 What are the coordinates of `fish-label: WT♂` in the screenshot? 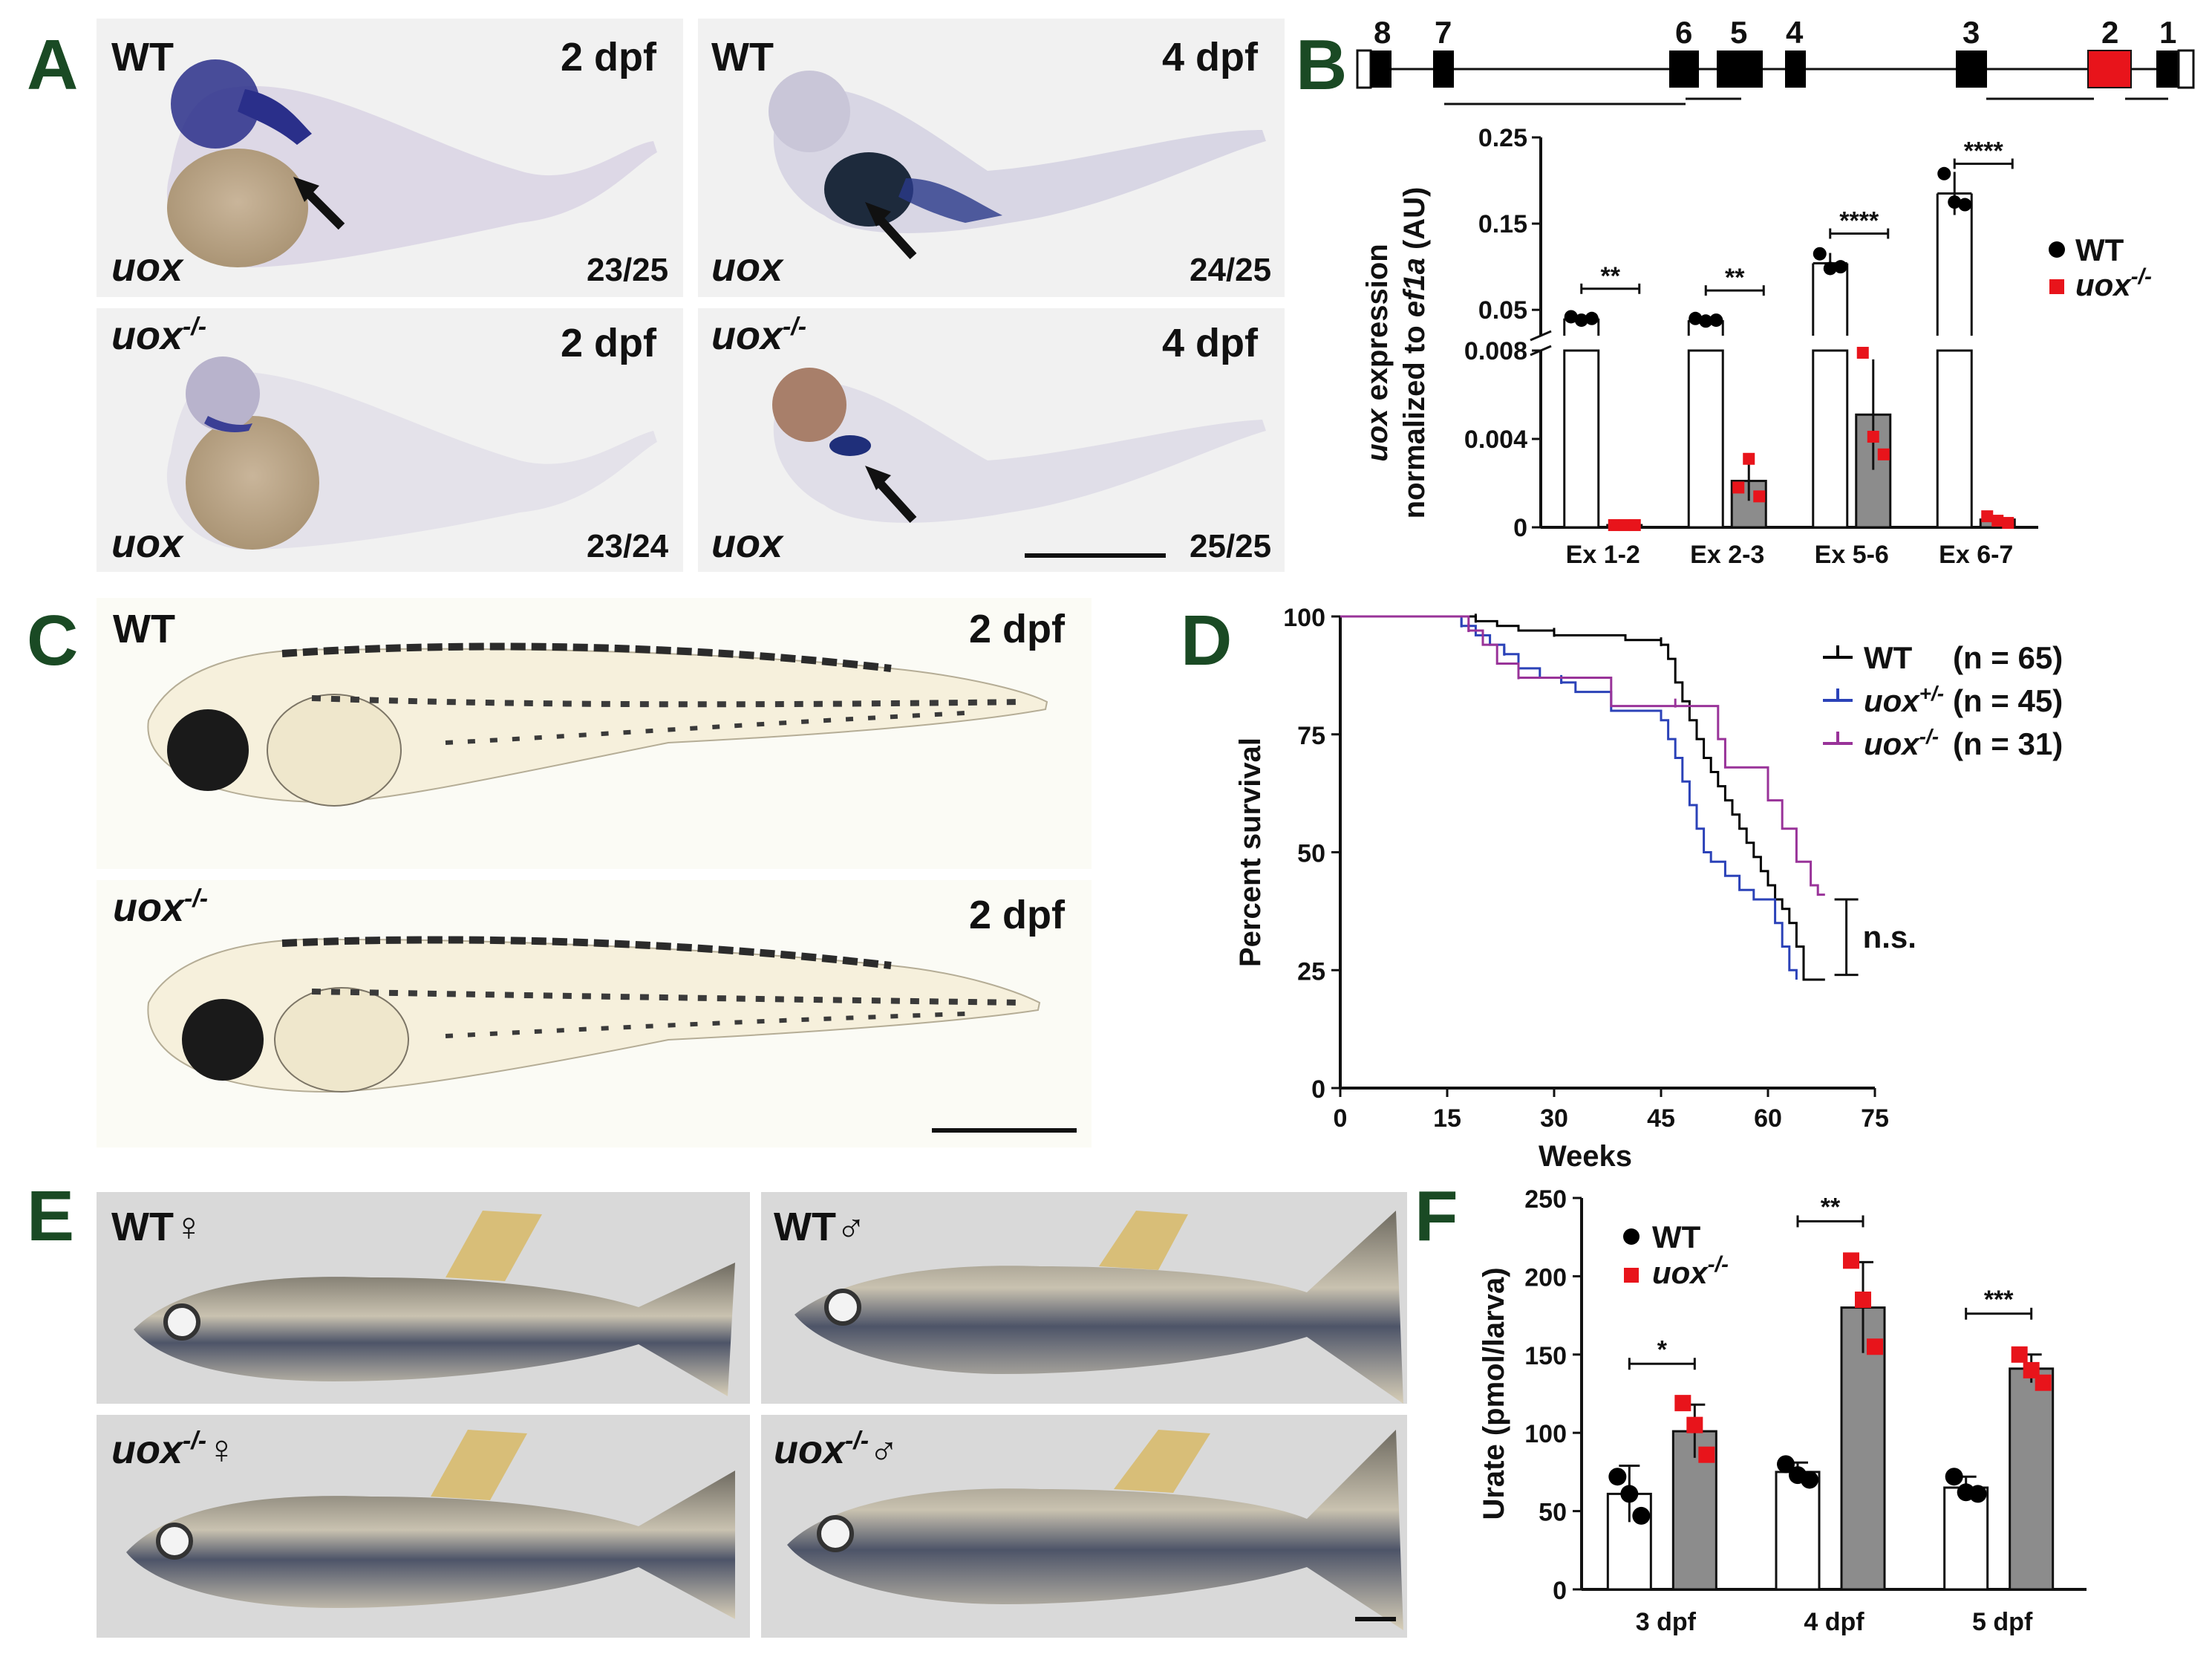 It's located at (820, 1227).